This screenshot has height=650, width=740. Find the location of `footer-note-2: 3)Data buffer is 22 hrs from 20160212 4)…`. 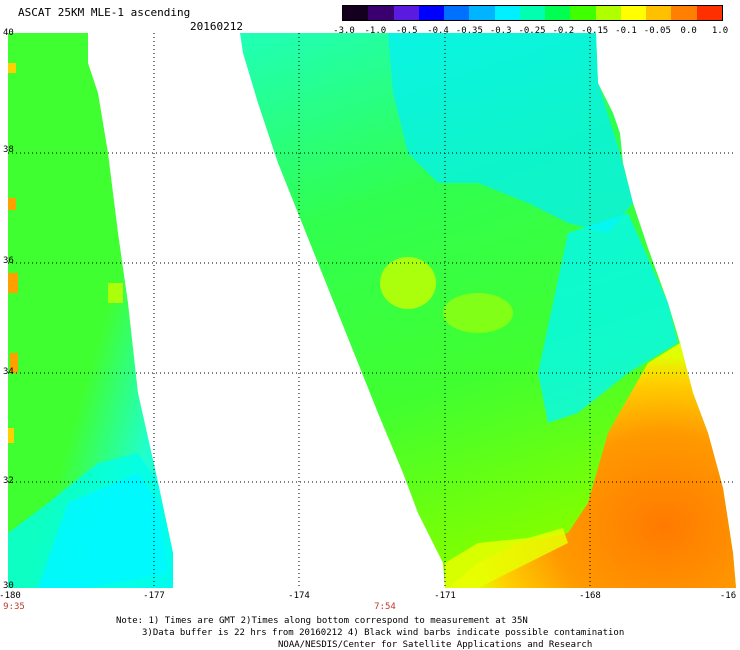

footer-note-2: 3)Data buffer is 22 hrs from 20160212 4)… is located at coordinates (383, 633).